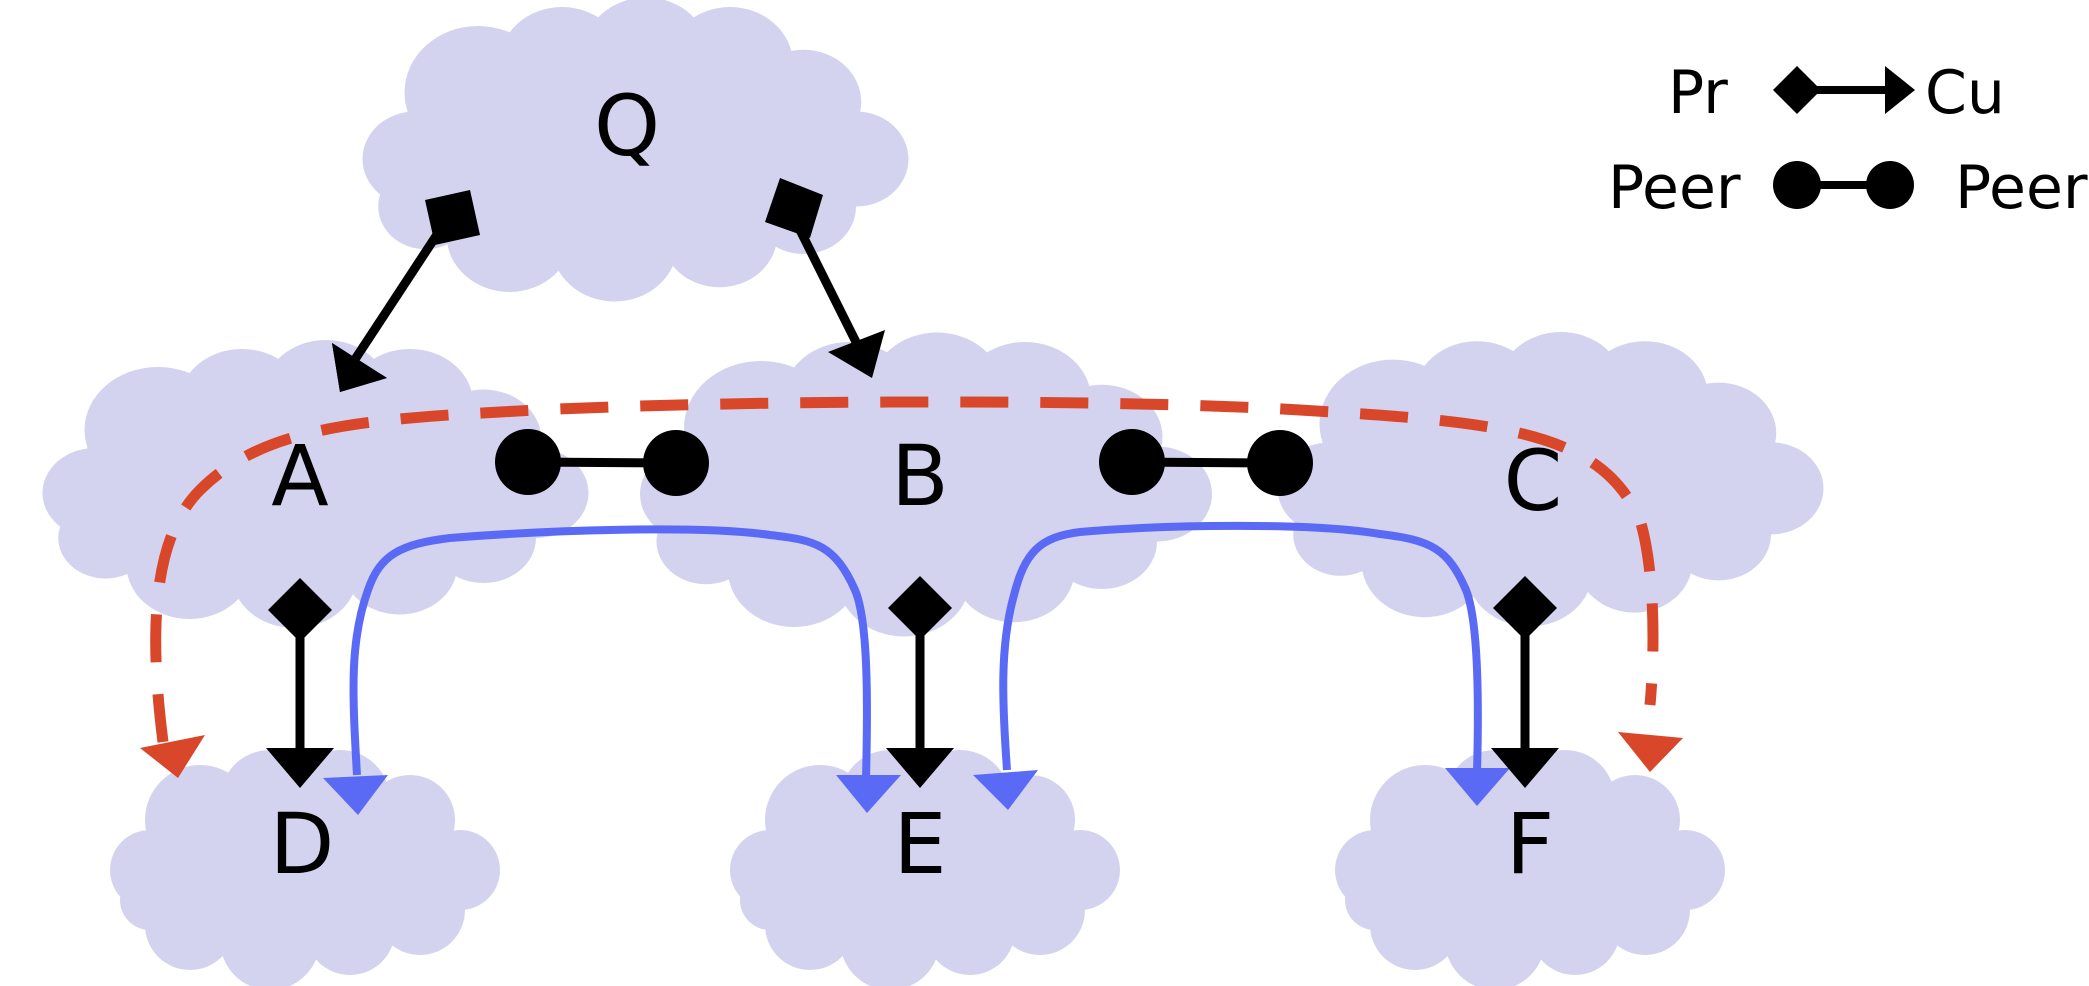  What do you see at coordinates (868, 794) in the screenshot?
I see `route-arrow-e-left` at bounding box center [868, 794].